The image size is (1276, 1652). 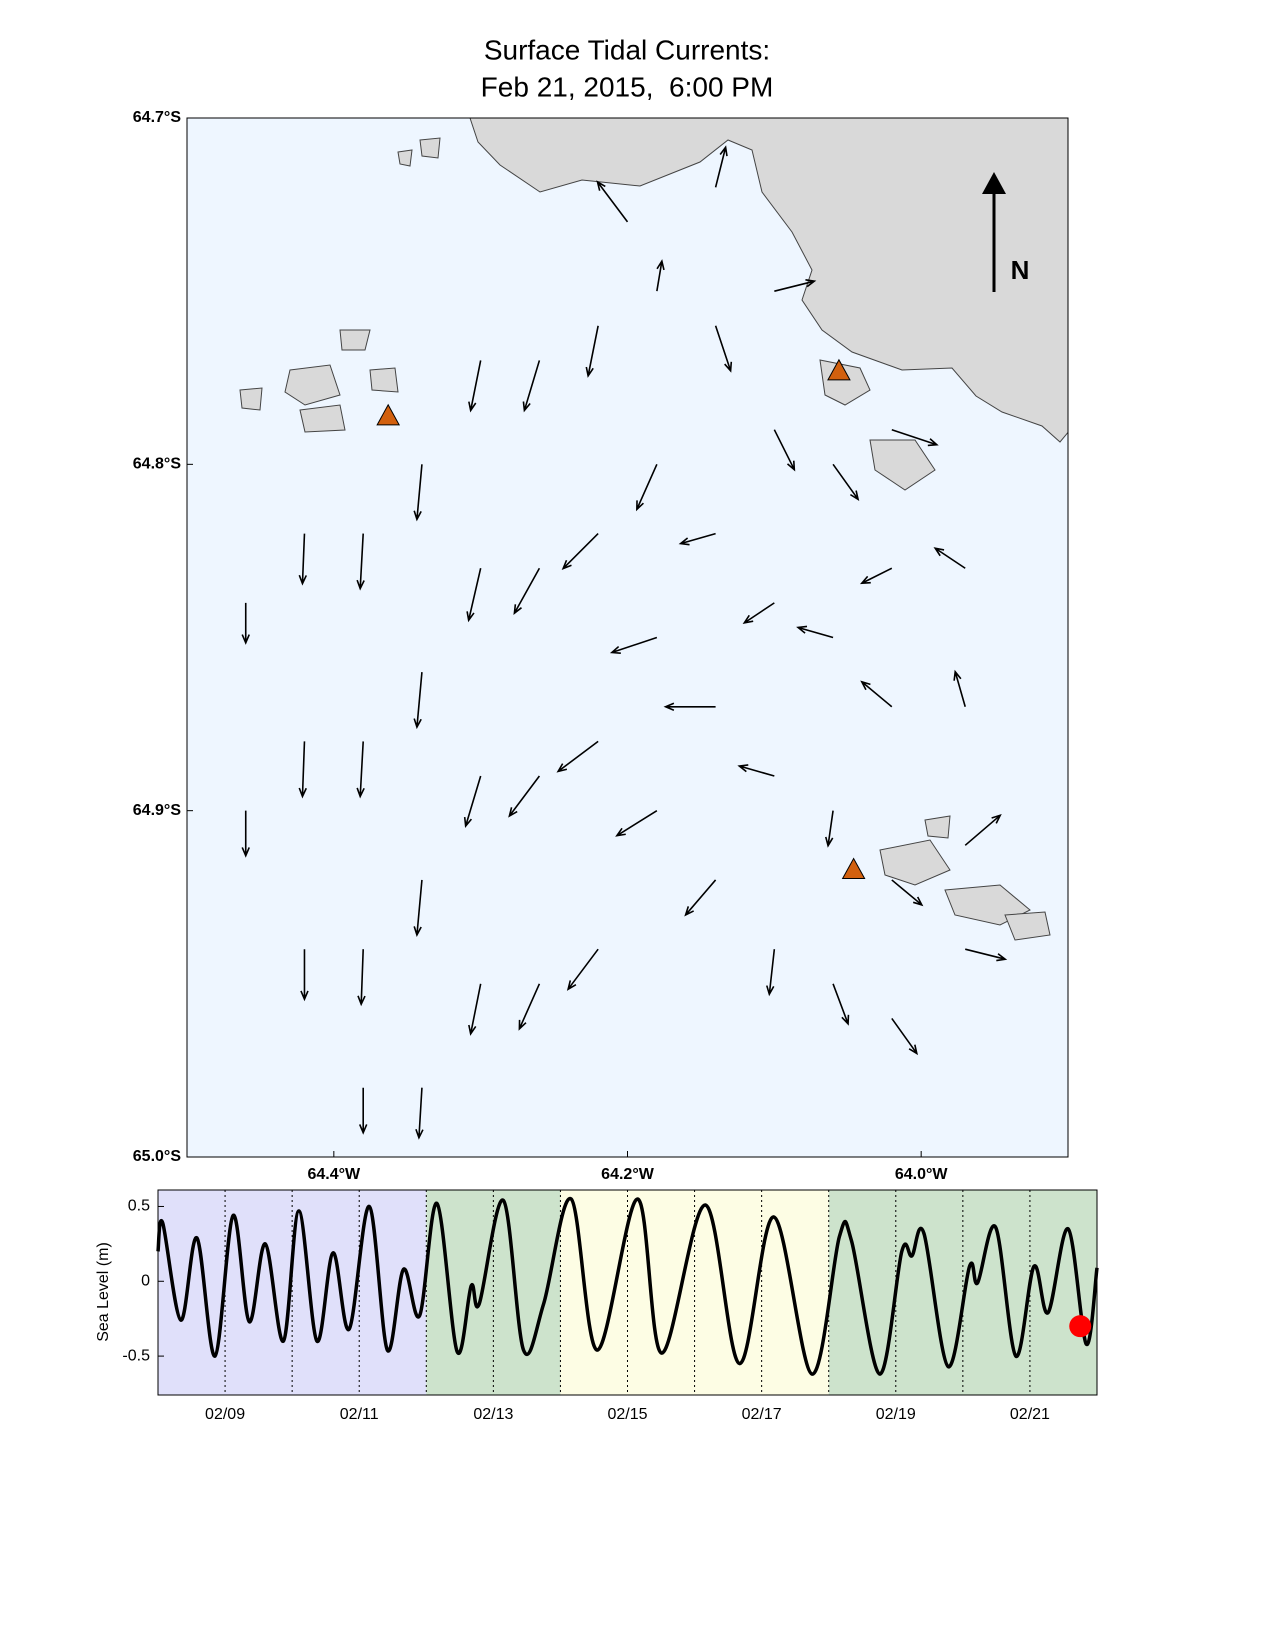 What do you see at coordinates (628, 1174) in the screenshot?
I see `x-tick-label: 64.2°W` at bounding box center [628, 1174].